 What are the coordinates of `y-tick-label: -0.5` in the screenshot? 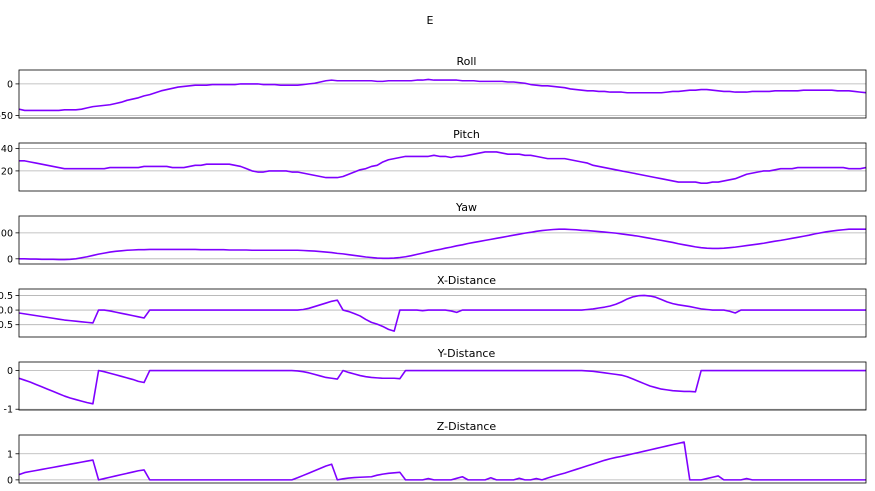 It's located at (6, 325).